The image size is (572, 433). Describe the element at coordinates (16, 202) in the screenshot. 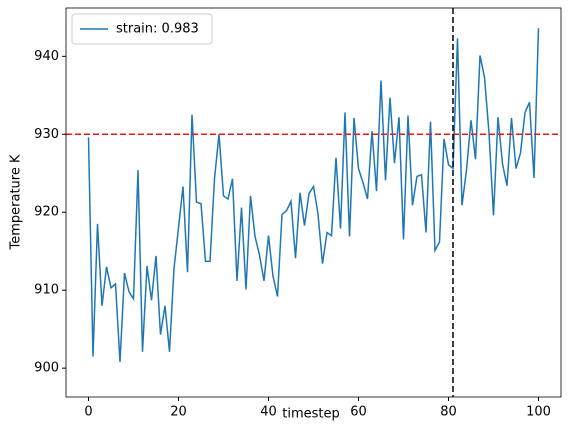

I see `y-axis-label: Temperature K` at that location.